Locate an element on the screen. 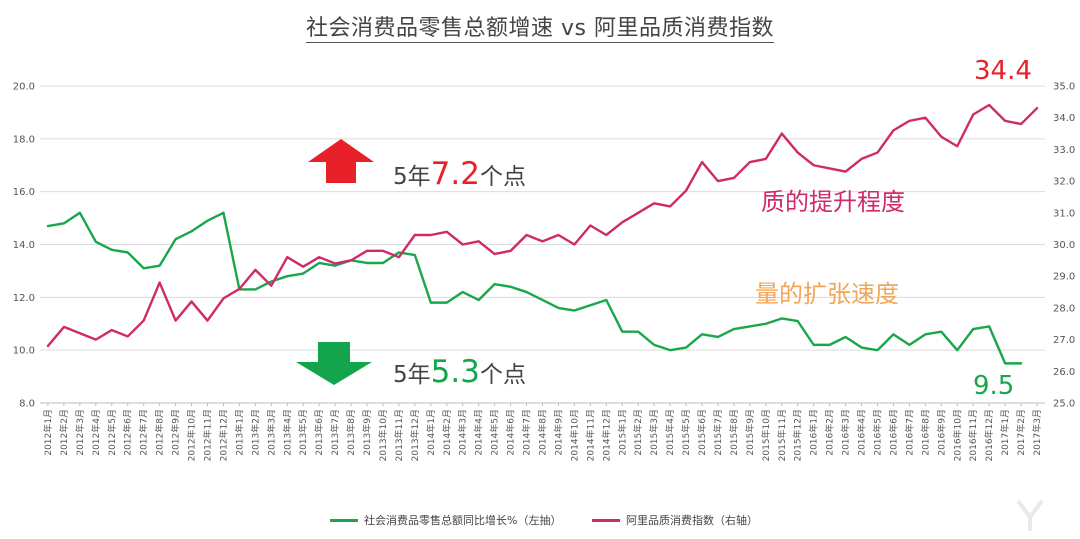 Image resolution: width=1080 pixels, height=539 pixels. x-tick-label: 2016年4月 is located at coordinates (862, 432).